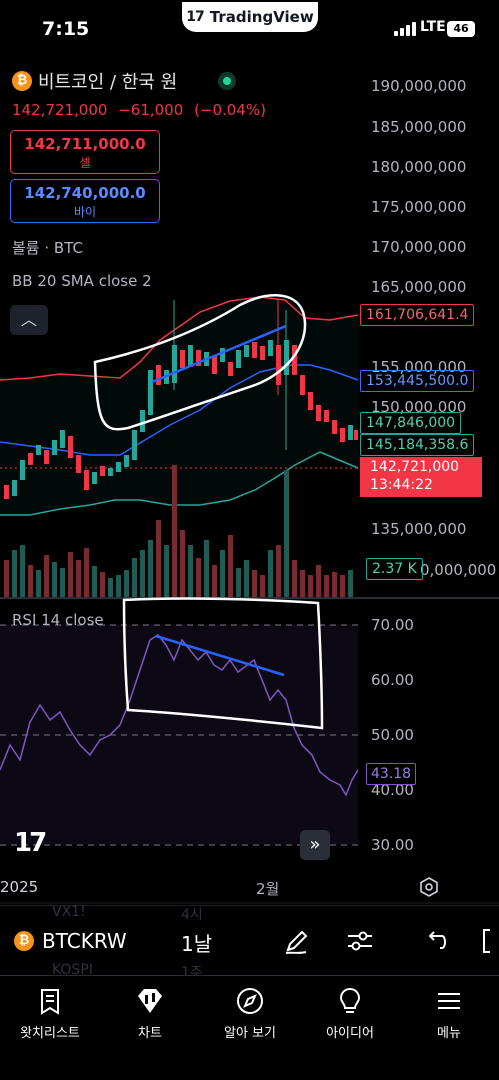 This screenshot has width=499, height=1080. I want to click on rsi-line, so click(179, 715).